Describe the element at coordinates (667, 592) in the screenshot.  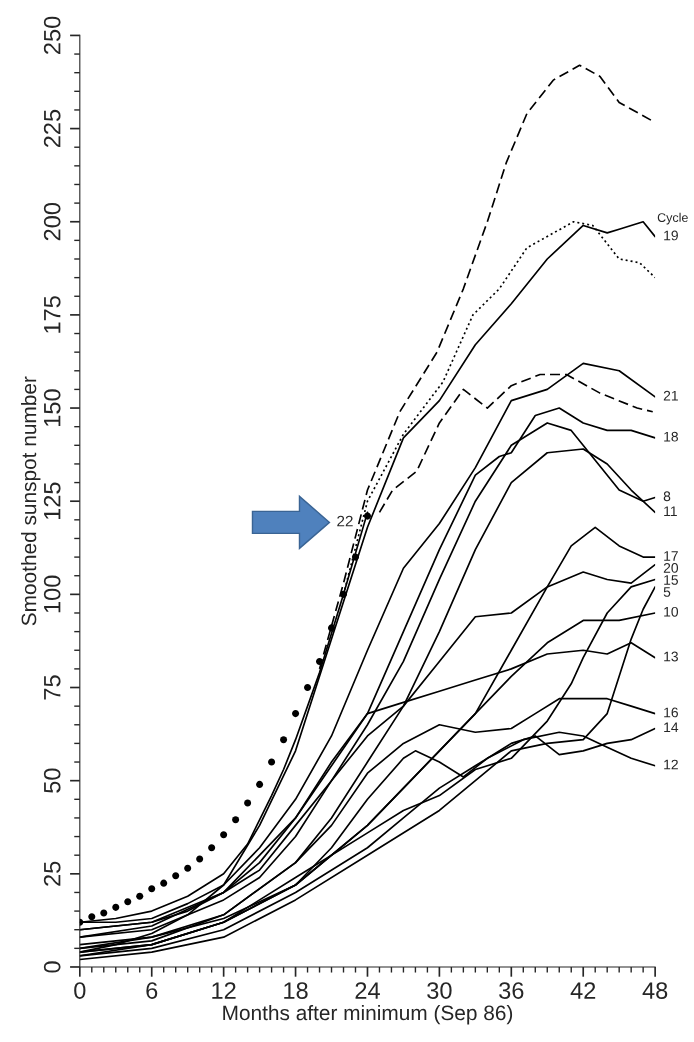
I see `series-label: 5` at that location.